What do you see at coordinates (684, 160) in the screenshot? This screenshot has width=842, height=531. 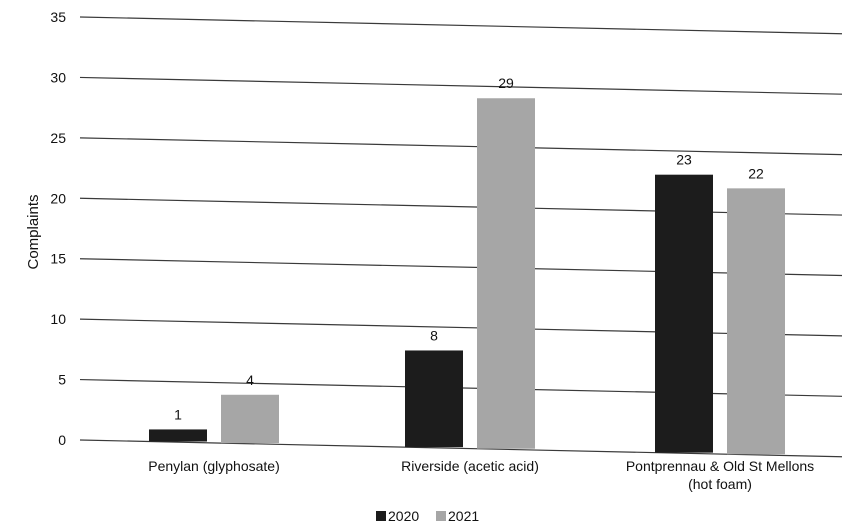 I see `data-label: 23` at bounding box center [684, 160].